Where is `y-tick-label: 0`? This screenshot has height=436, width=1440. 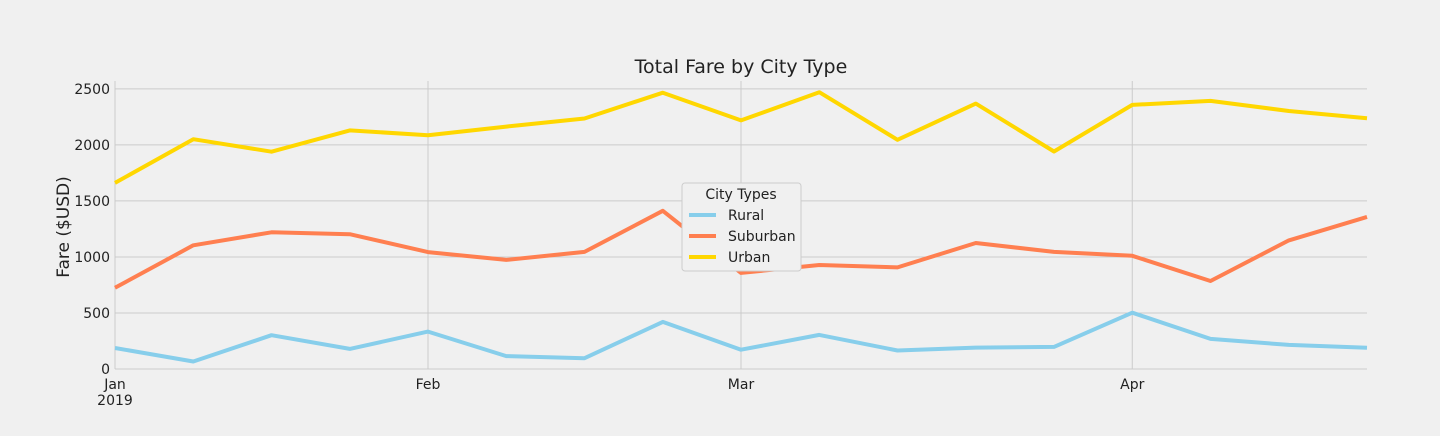
y-tick-label: 0 is located at coordinates (105, 370).